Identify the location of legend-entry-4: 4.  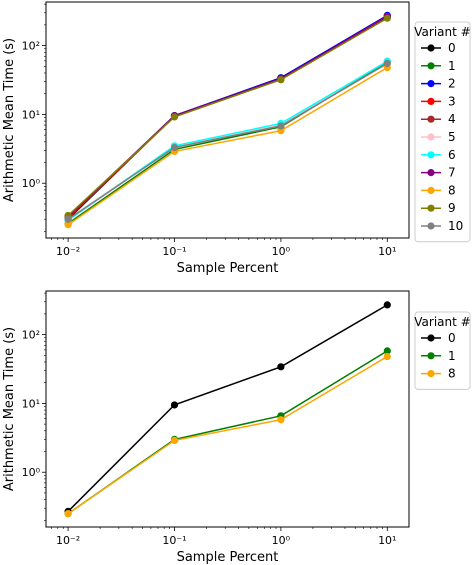
(452, 119).